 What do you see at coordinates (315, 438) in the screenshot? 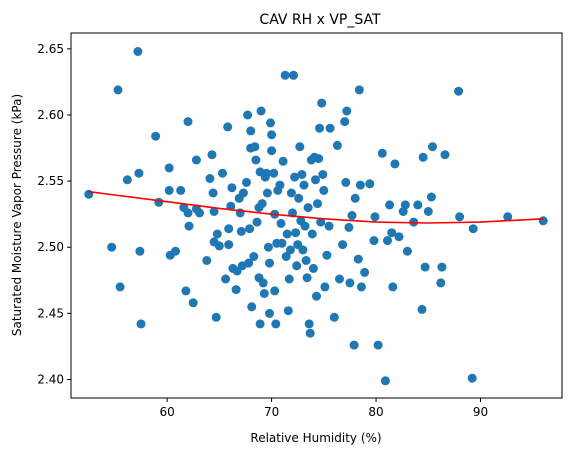
I see `x-axis-label: Relative Humidity (%)` at bounding box center [315, 438].